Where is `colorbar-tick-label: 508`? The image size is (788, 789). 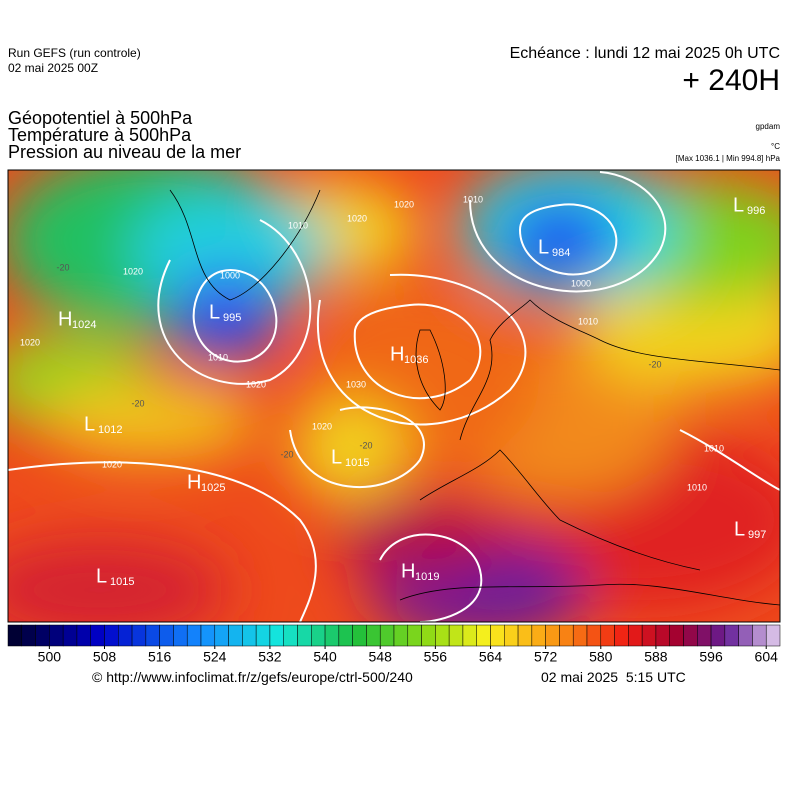
colorbar-tick-label: 508 is located at coordinates (105, 657).